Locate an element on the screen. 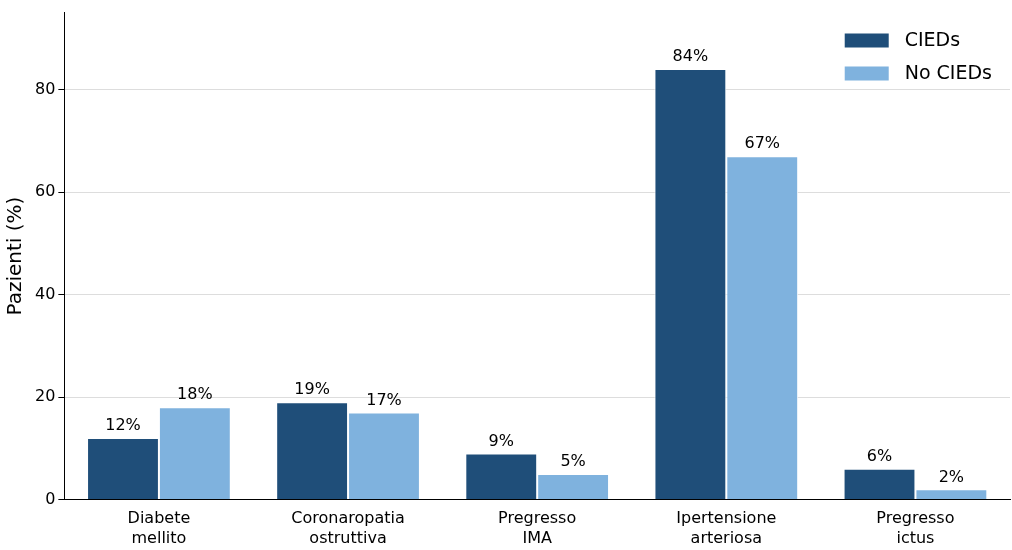 Image resolution: width=1012 pixels, height=550 pixels. y-tick-label: 40 is located at coordinates (45, 293).